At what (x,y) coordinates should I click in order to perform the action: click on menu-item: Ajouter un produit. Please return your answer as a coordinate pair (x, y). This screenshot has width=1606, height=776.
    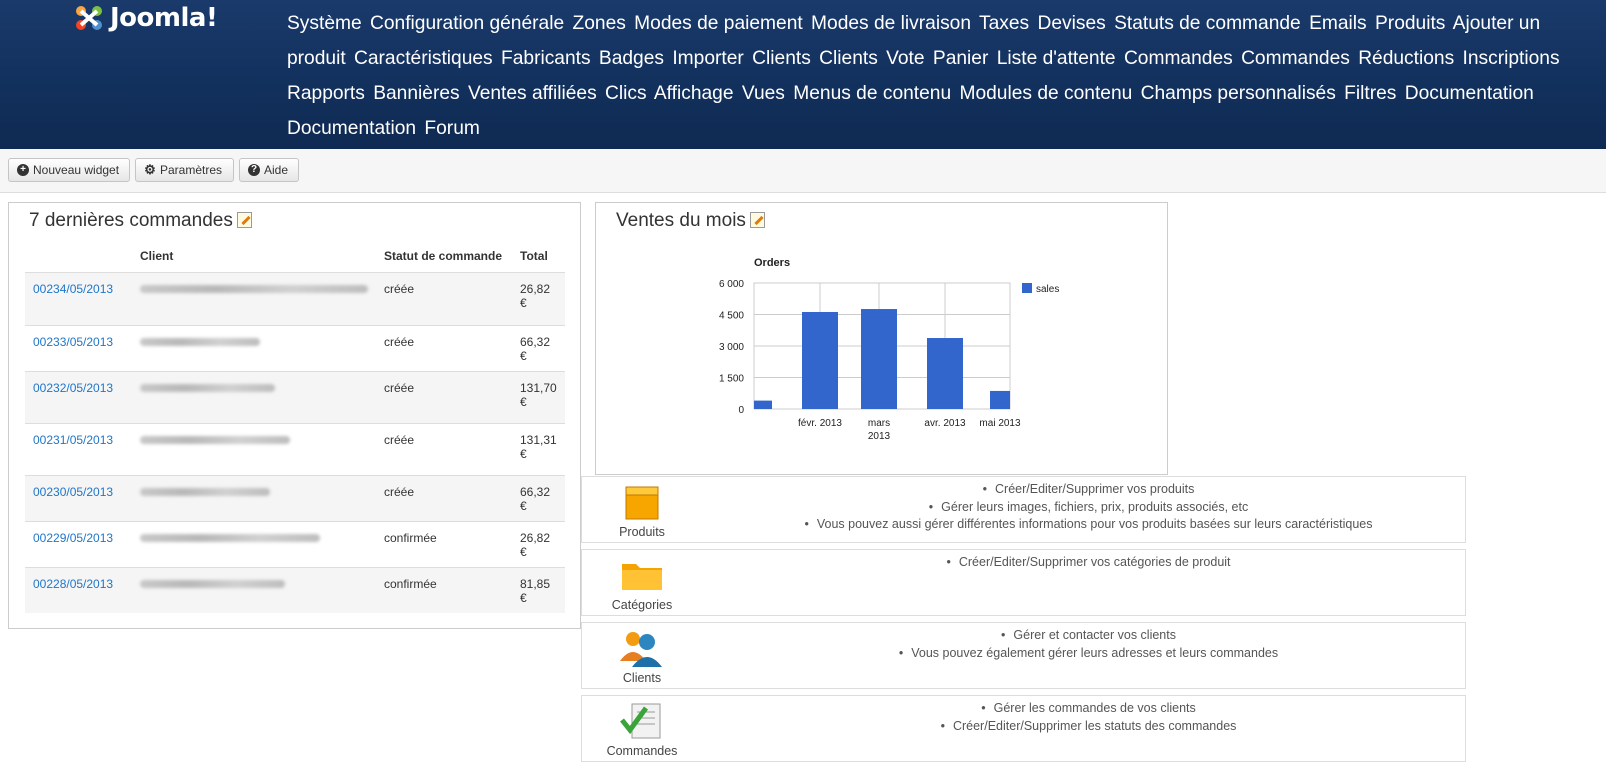
    Looking at the image, I should click on (914, 41).